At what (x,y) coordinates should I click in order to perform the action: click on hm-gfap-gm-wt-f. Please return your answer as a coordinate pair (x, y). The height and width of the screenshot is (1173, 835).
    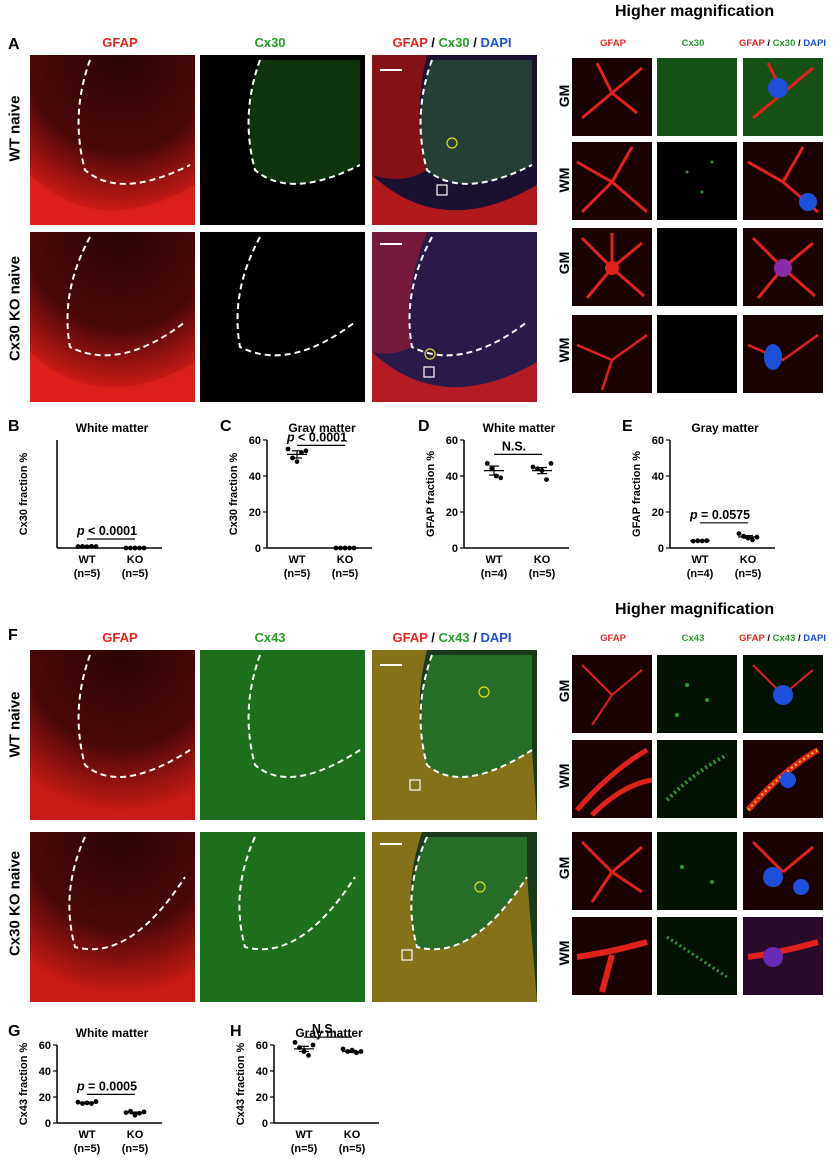
    Looking at the image, I should click on (612, 694).